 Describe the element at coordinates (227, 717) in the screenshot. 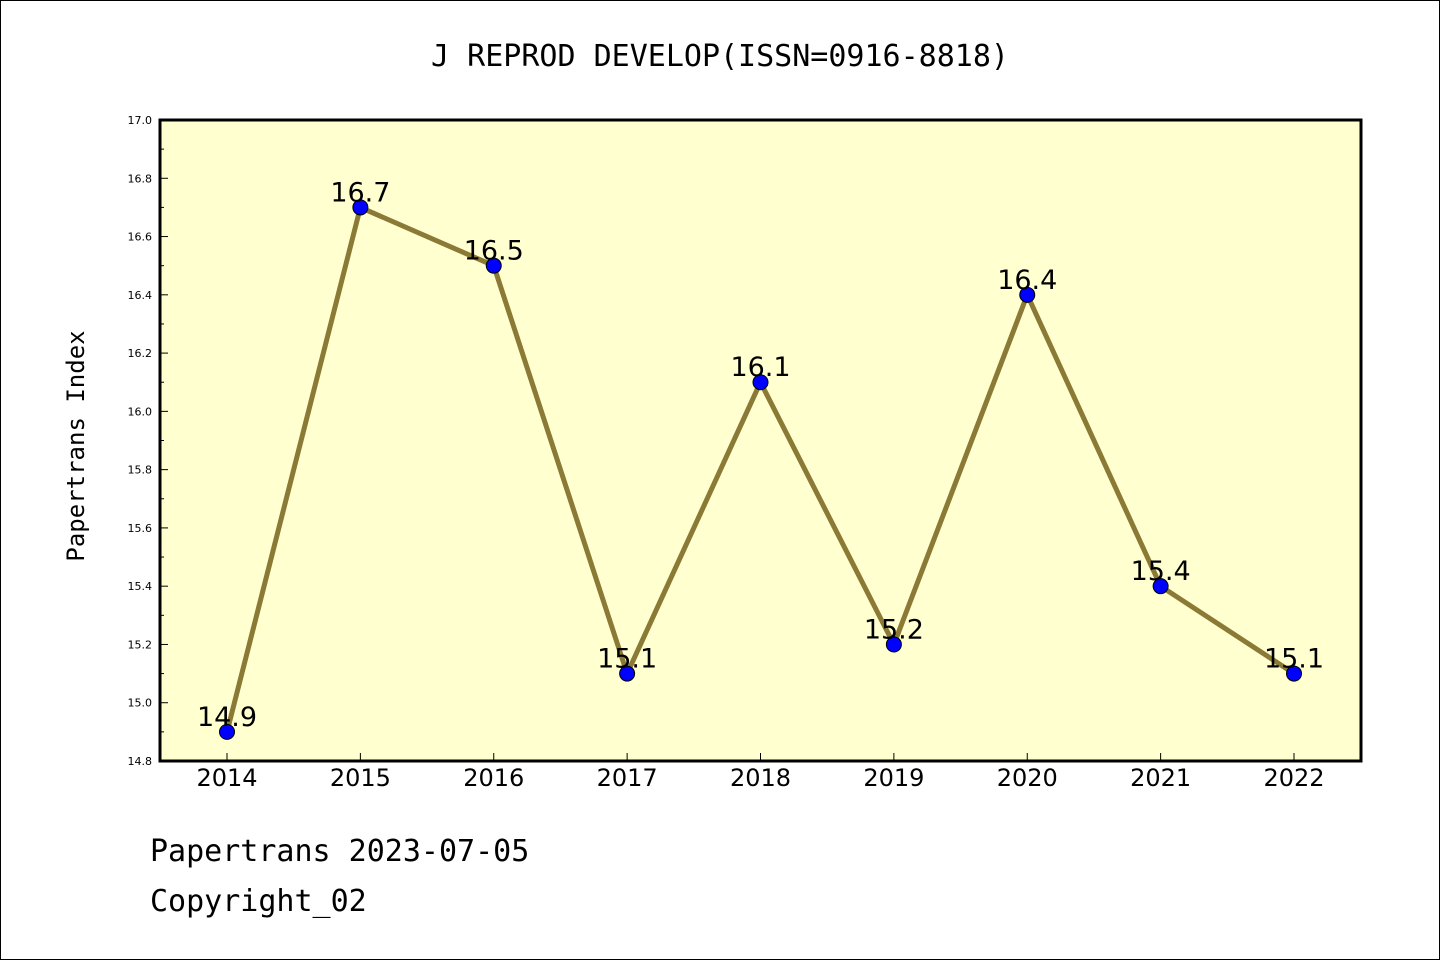

I see `data-label: 14.9` at that location.